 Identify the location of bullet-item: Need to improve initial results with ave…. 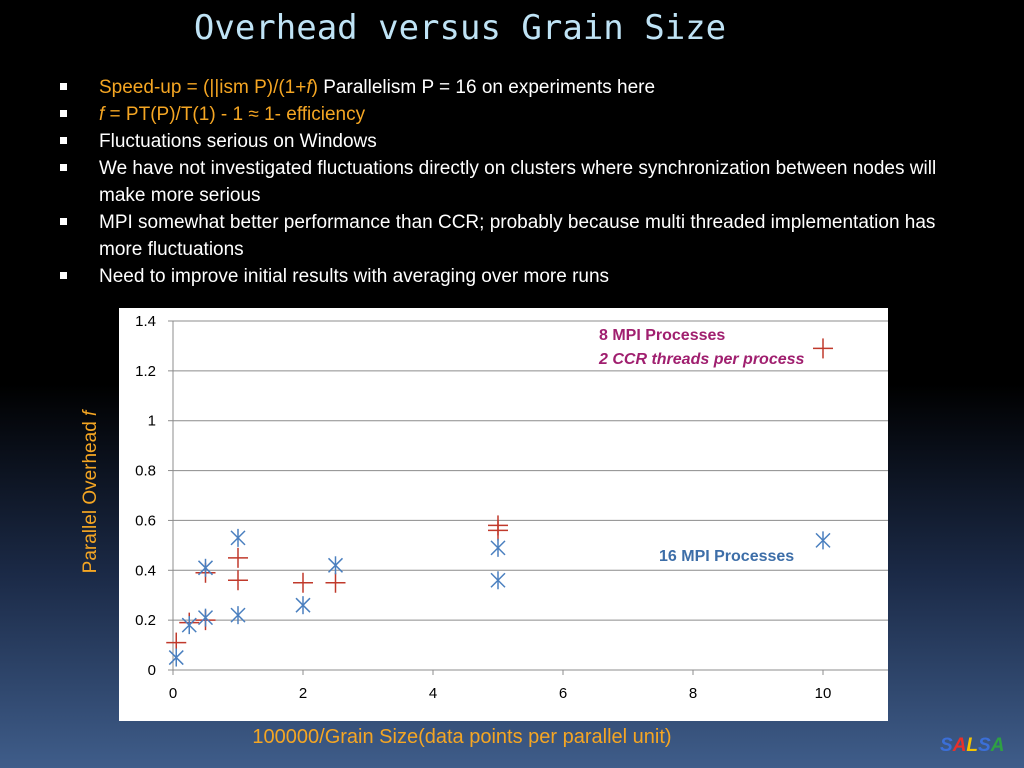
(506, 276).